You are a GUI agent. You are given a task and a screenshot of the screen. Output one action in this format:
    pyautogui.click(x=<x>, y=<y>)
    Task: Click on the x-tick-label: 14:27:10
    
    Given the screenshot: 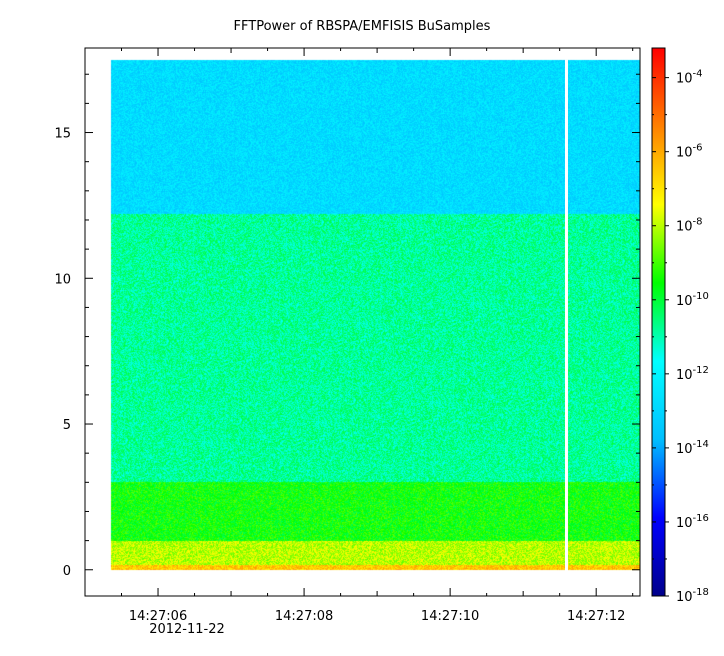 What is the action you would take?
    pyautogui.click(x=450, y=616)
    